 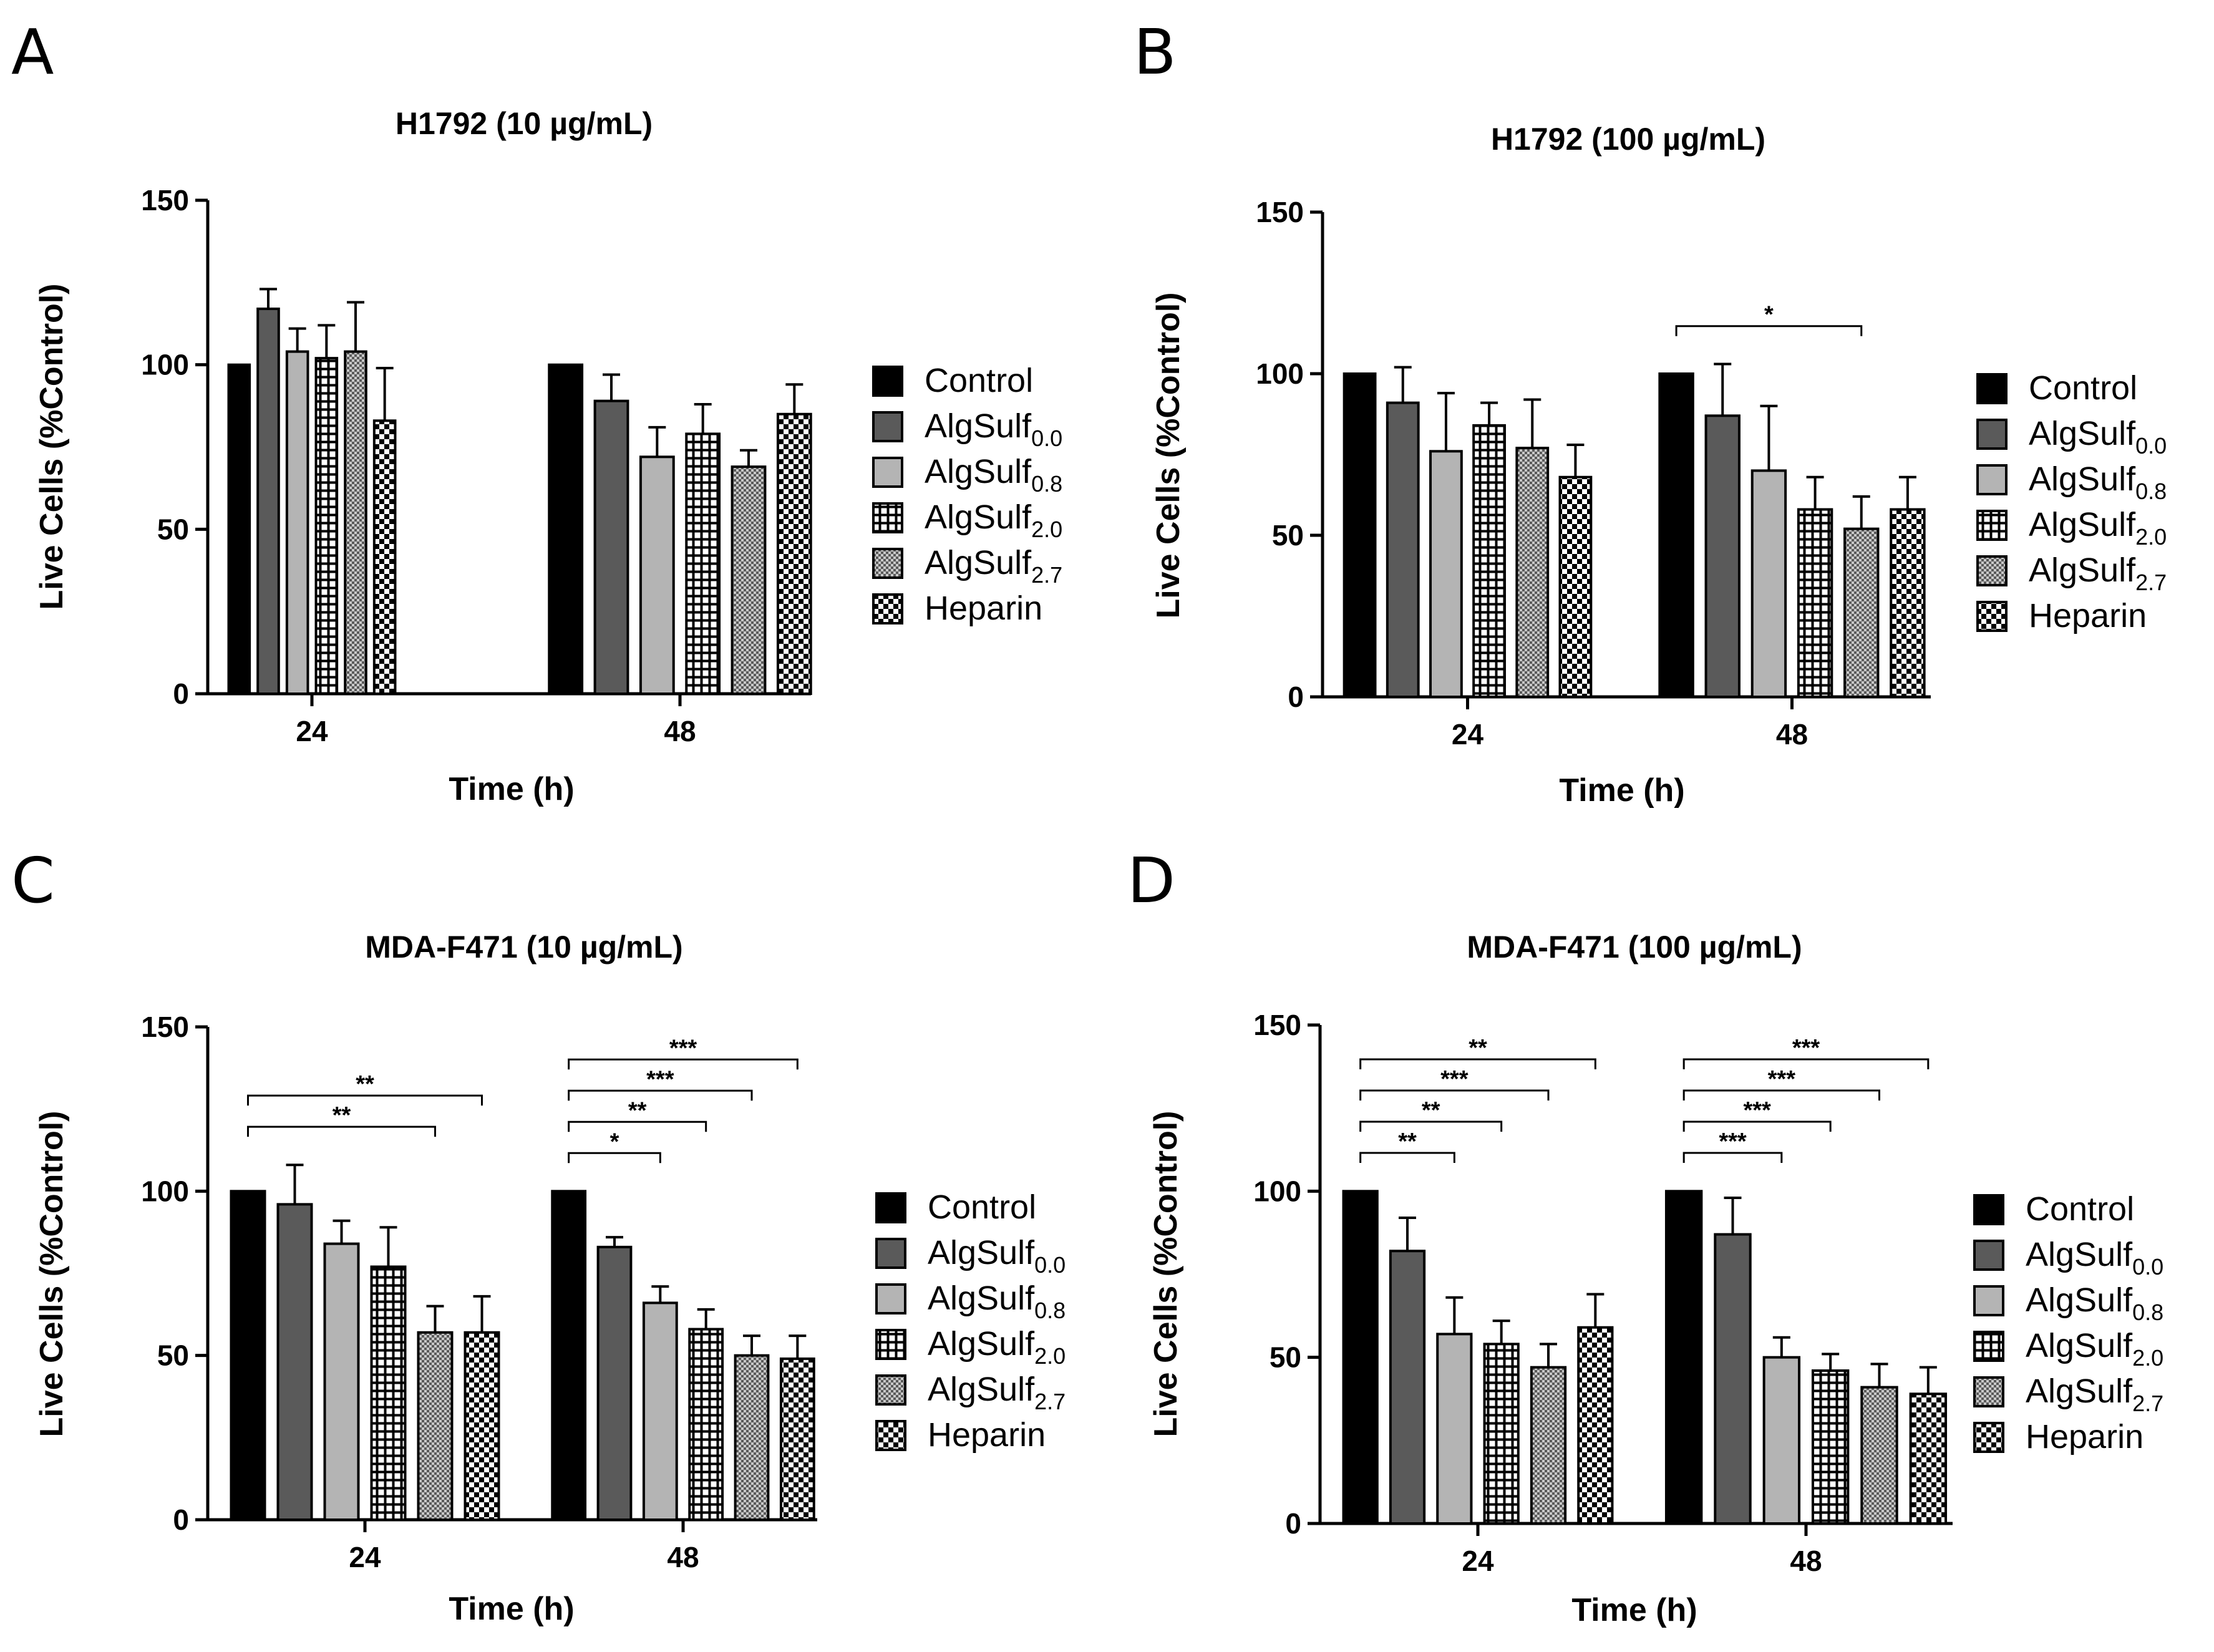 What do you see at coordinates (1155, 52) in the screenshot?
I see `panel-letter: B` at bounding box center [1155, 52].